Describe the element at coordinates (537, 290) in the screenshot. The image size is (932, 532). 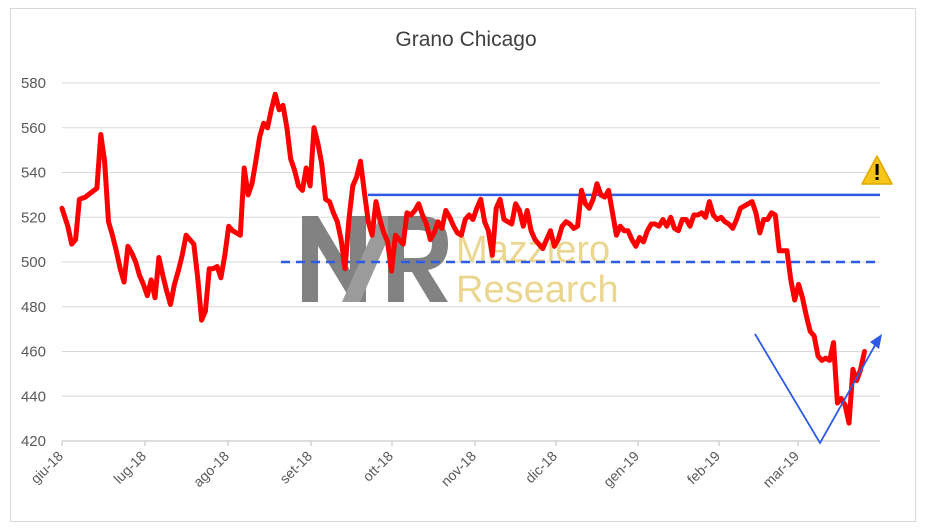
I see `watermark-text-line2: Research` at that location.